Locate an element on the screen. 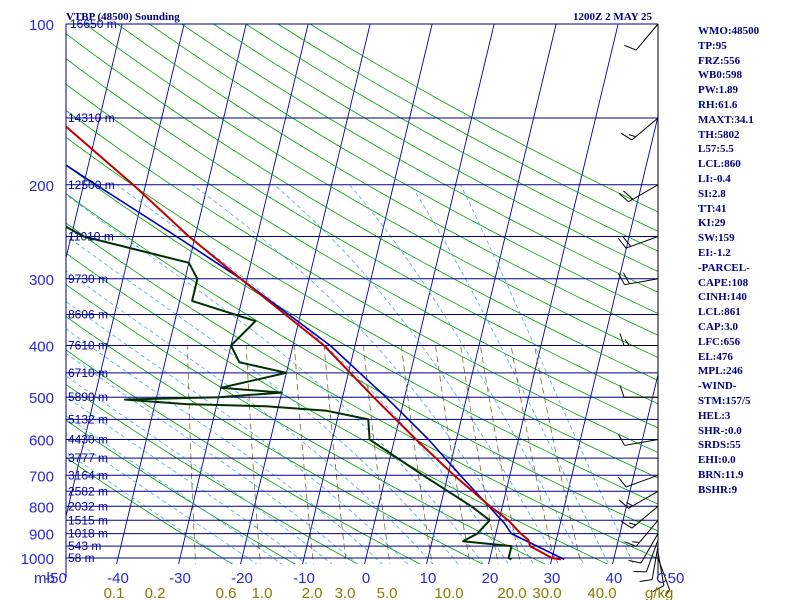 This screenshot has width=800, height=600. index-item: HEL:3 is located at coordinates (714, 415).